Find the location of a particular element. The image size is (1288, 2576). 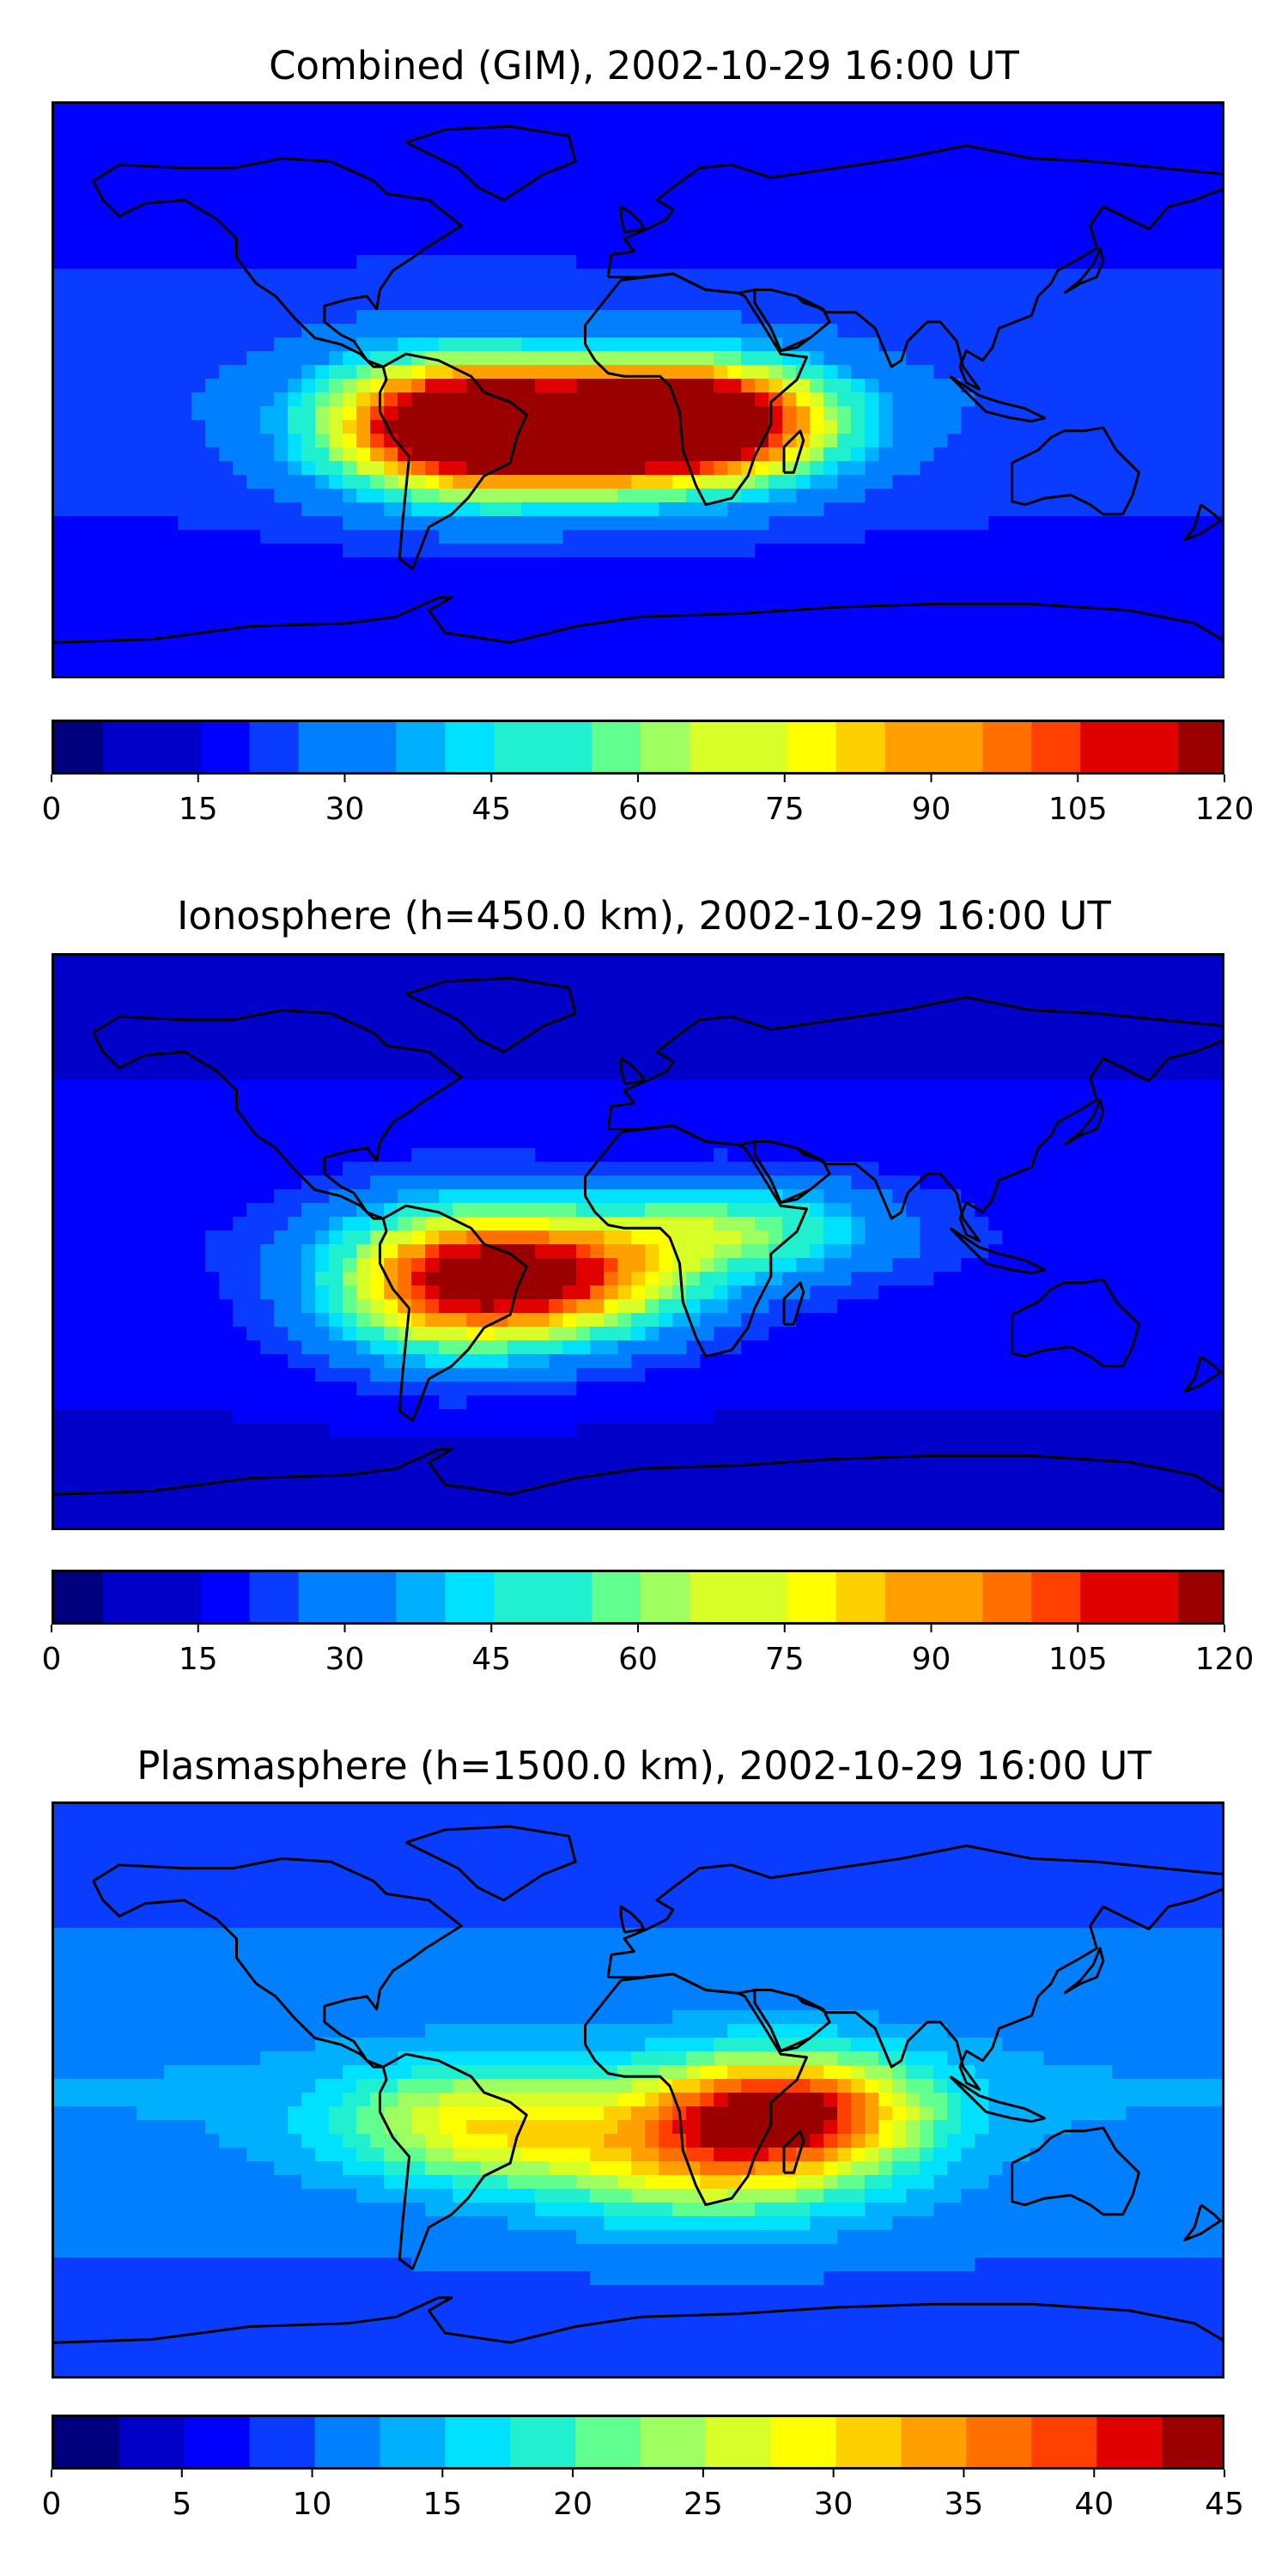

britain-coast is located at coordinates (632, 219).